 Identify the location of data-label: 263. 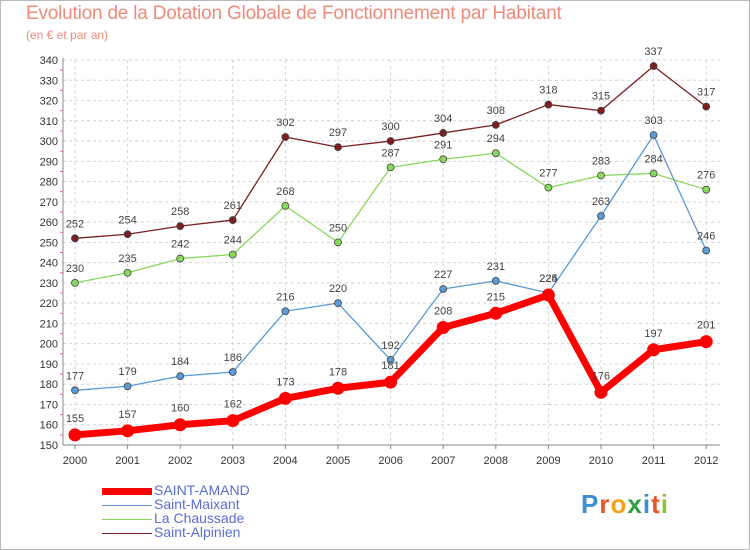
(601, 202).